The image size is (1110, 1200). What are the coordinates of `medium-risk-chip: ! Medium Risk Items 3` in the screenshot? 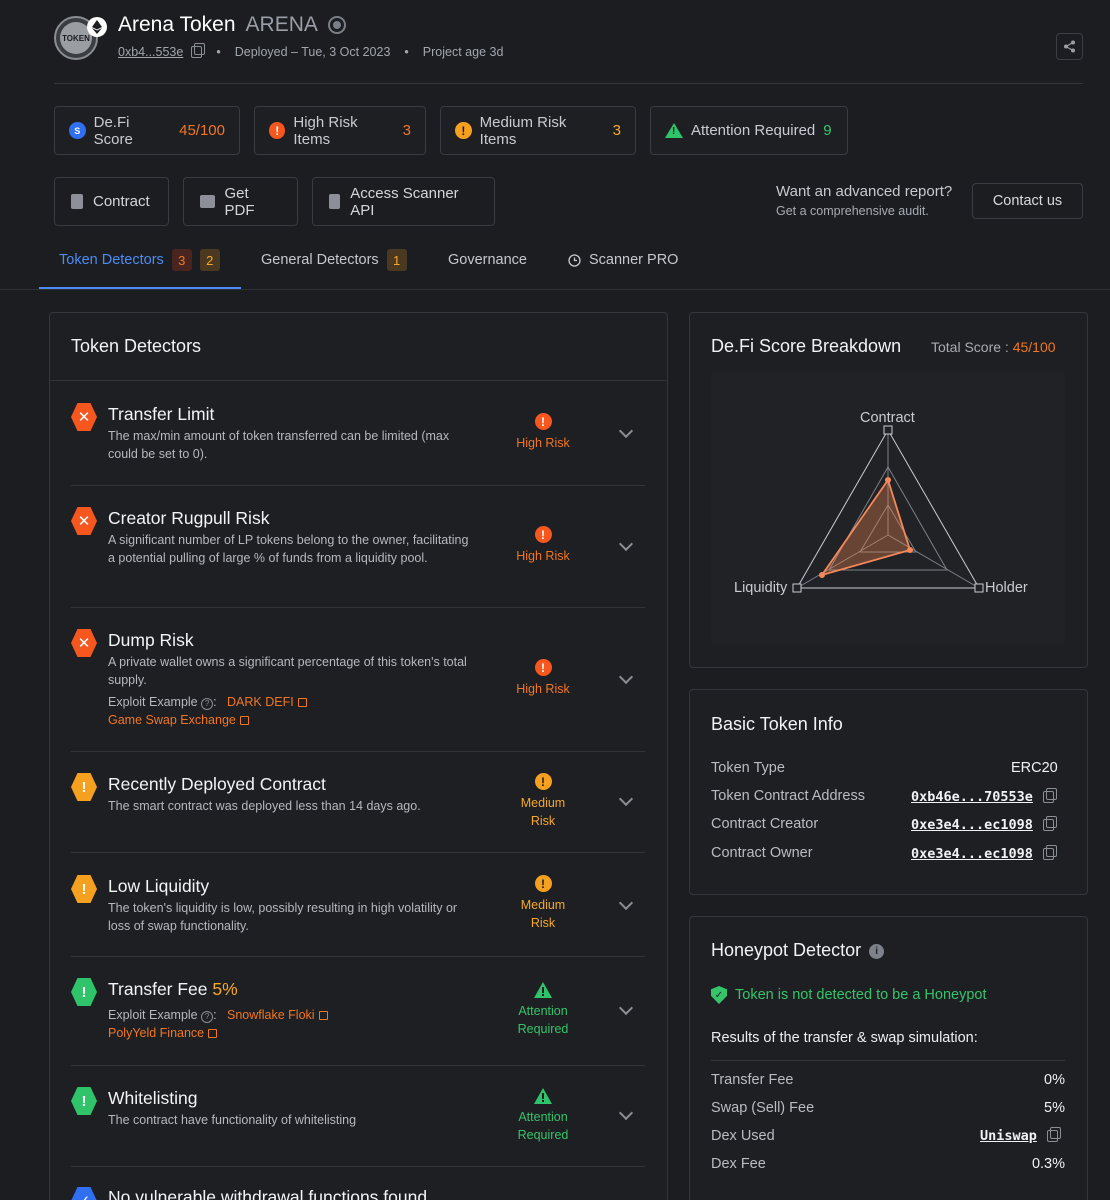 It's located at (538, 130).